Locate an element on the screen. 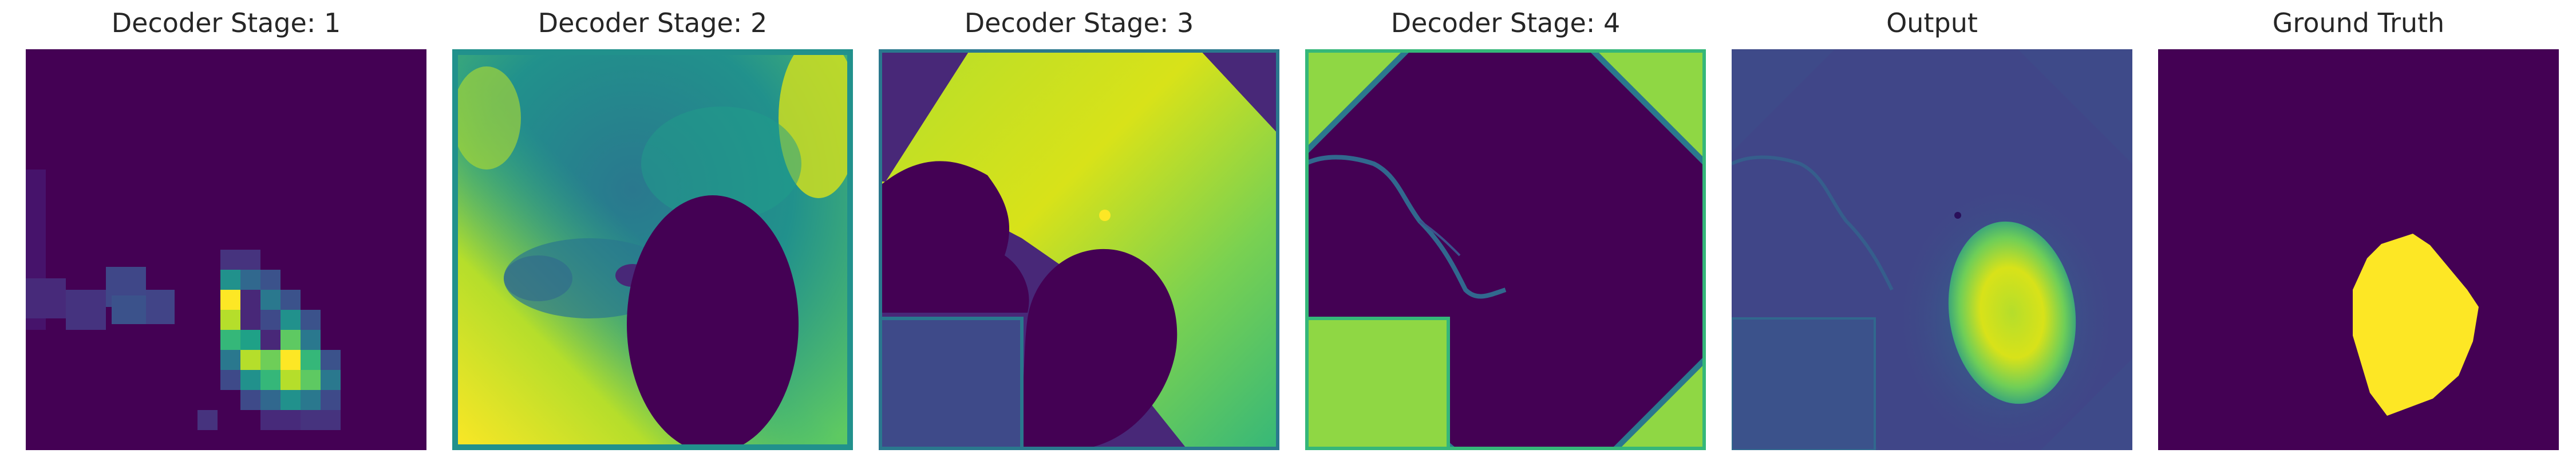 This screenshot has height=461, width=2576. panel-title: Ground Truth is located at coordinates (2358, 22).